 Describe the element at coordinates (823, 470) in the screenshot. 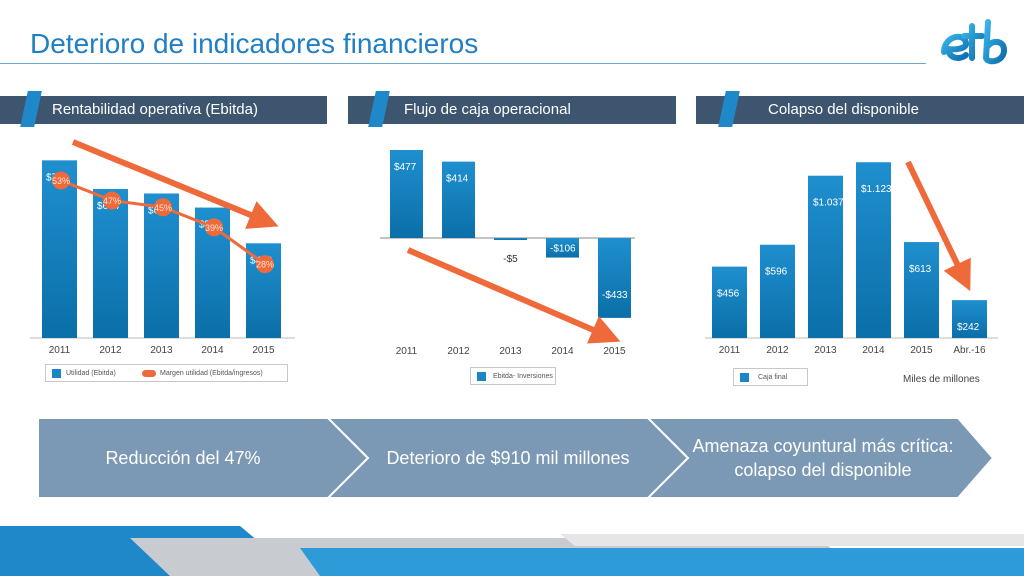

I see `summary-3-line2: colapso del disponible` at that location.